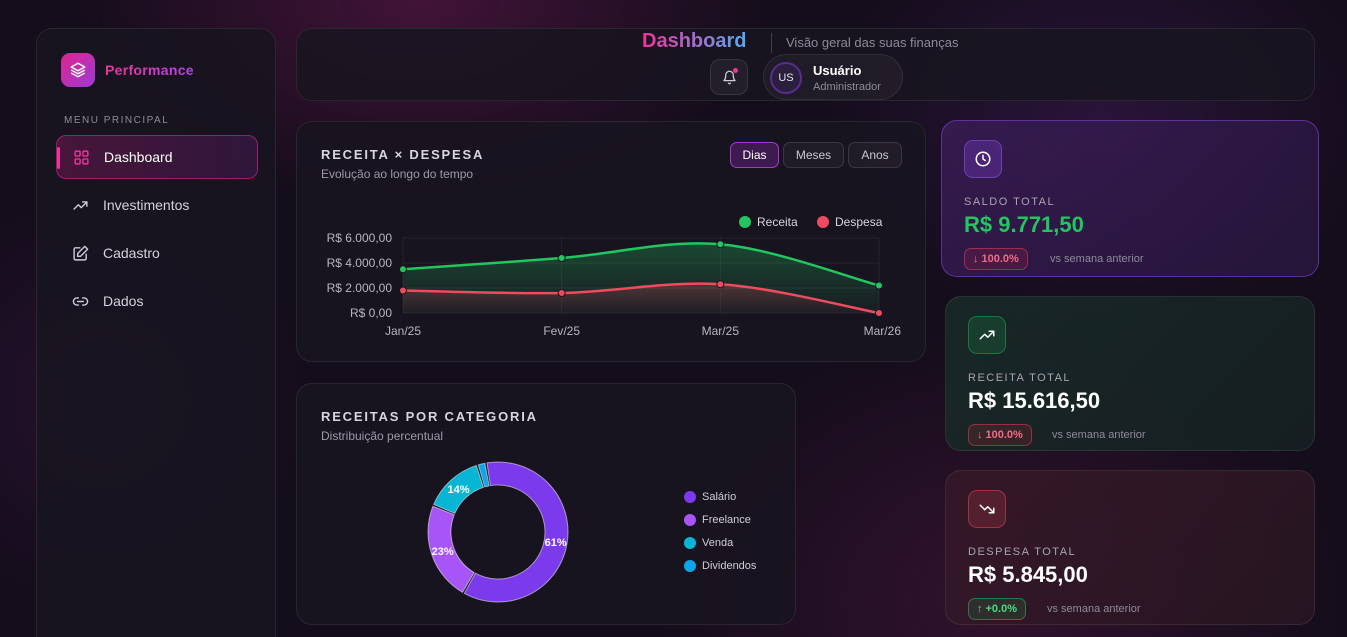 The width and height of the screenshot is (1347, 637). Describe the element at coordinates (735, 70) in the screenshot. I see `notification-dot` at that location.